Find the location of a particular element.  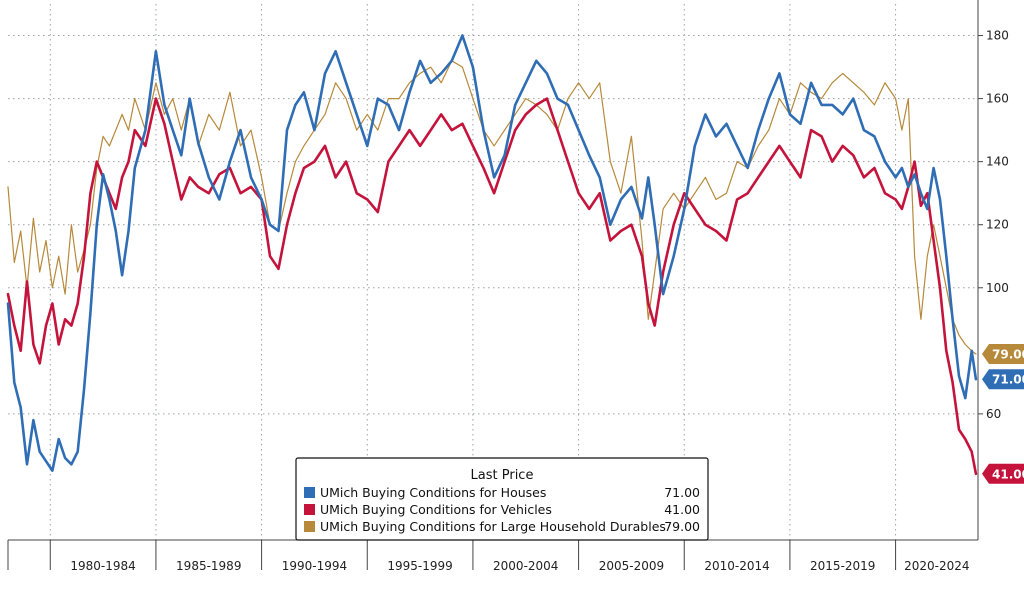

last-value-tag-label: 71.00 is located at coordinates (1008, 380).